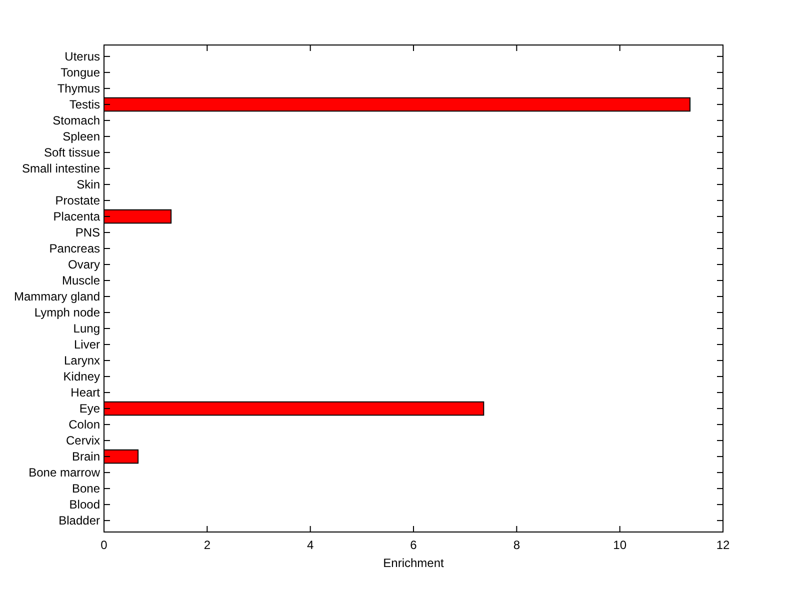 Image resolution: width=800 pixels, height=599 pixels. Describe the element at coordinates (87, 232) in the screenshot. I see `y-tick-label: PNS` at that location.